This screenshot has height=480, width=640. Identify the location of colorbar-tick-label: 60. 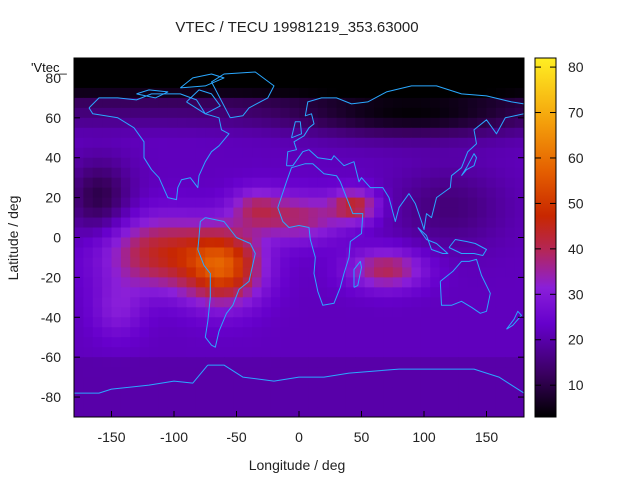
(576, 158).